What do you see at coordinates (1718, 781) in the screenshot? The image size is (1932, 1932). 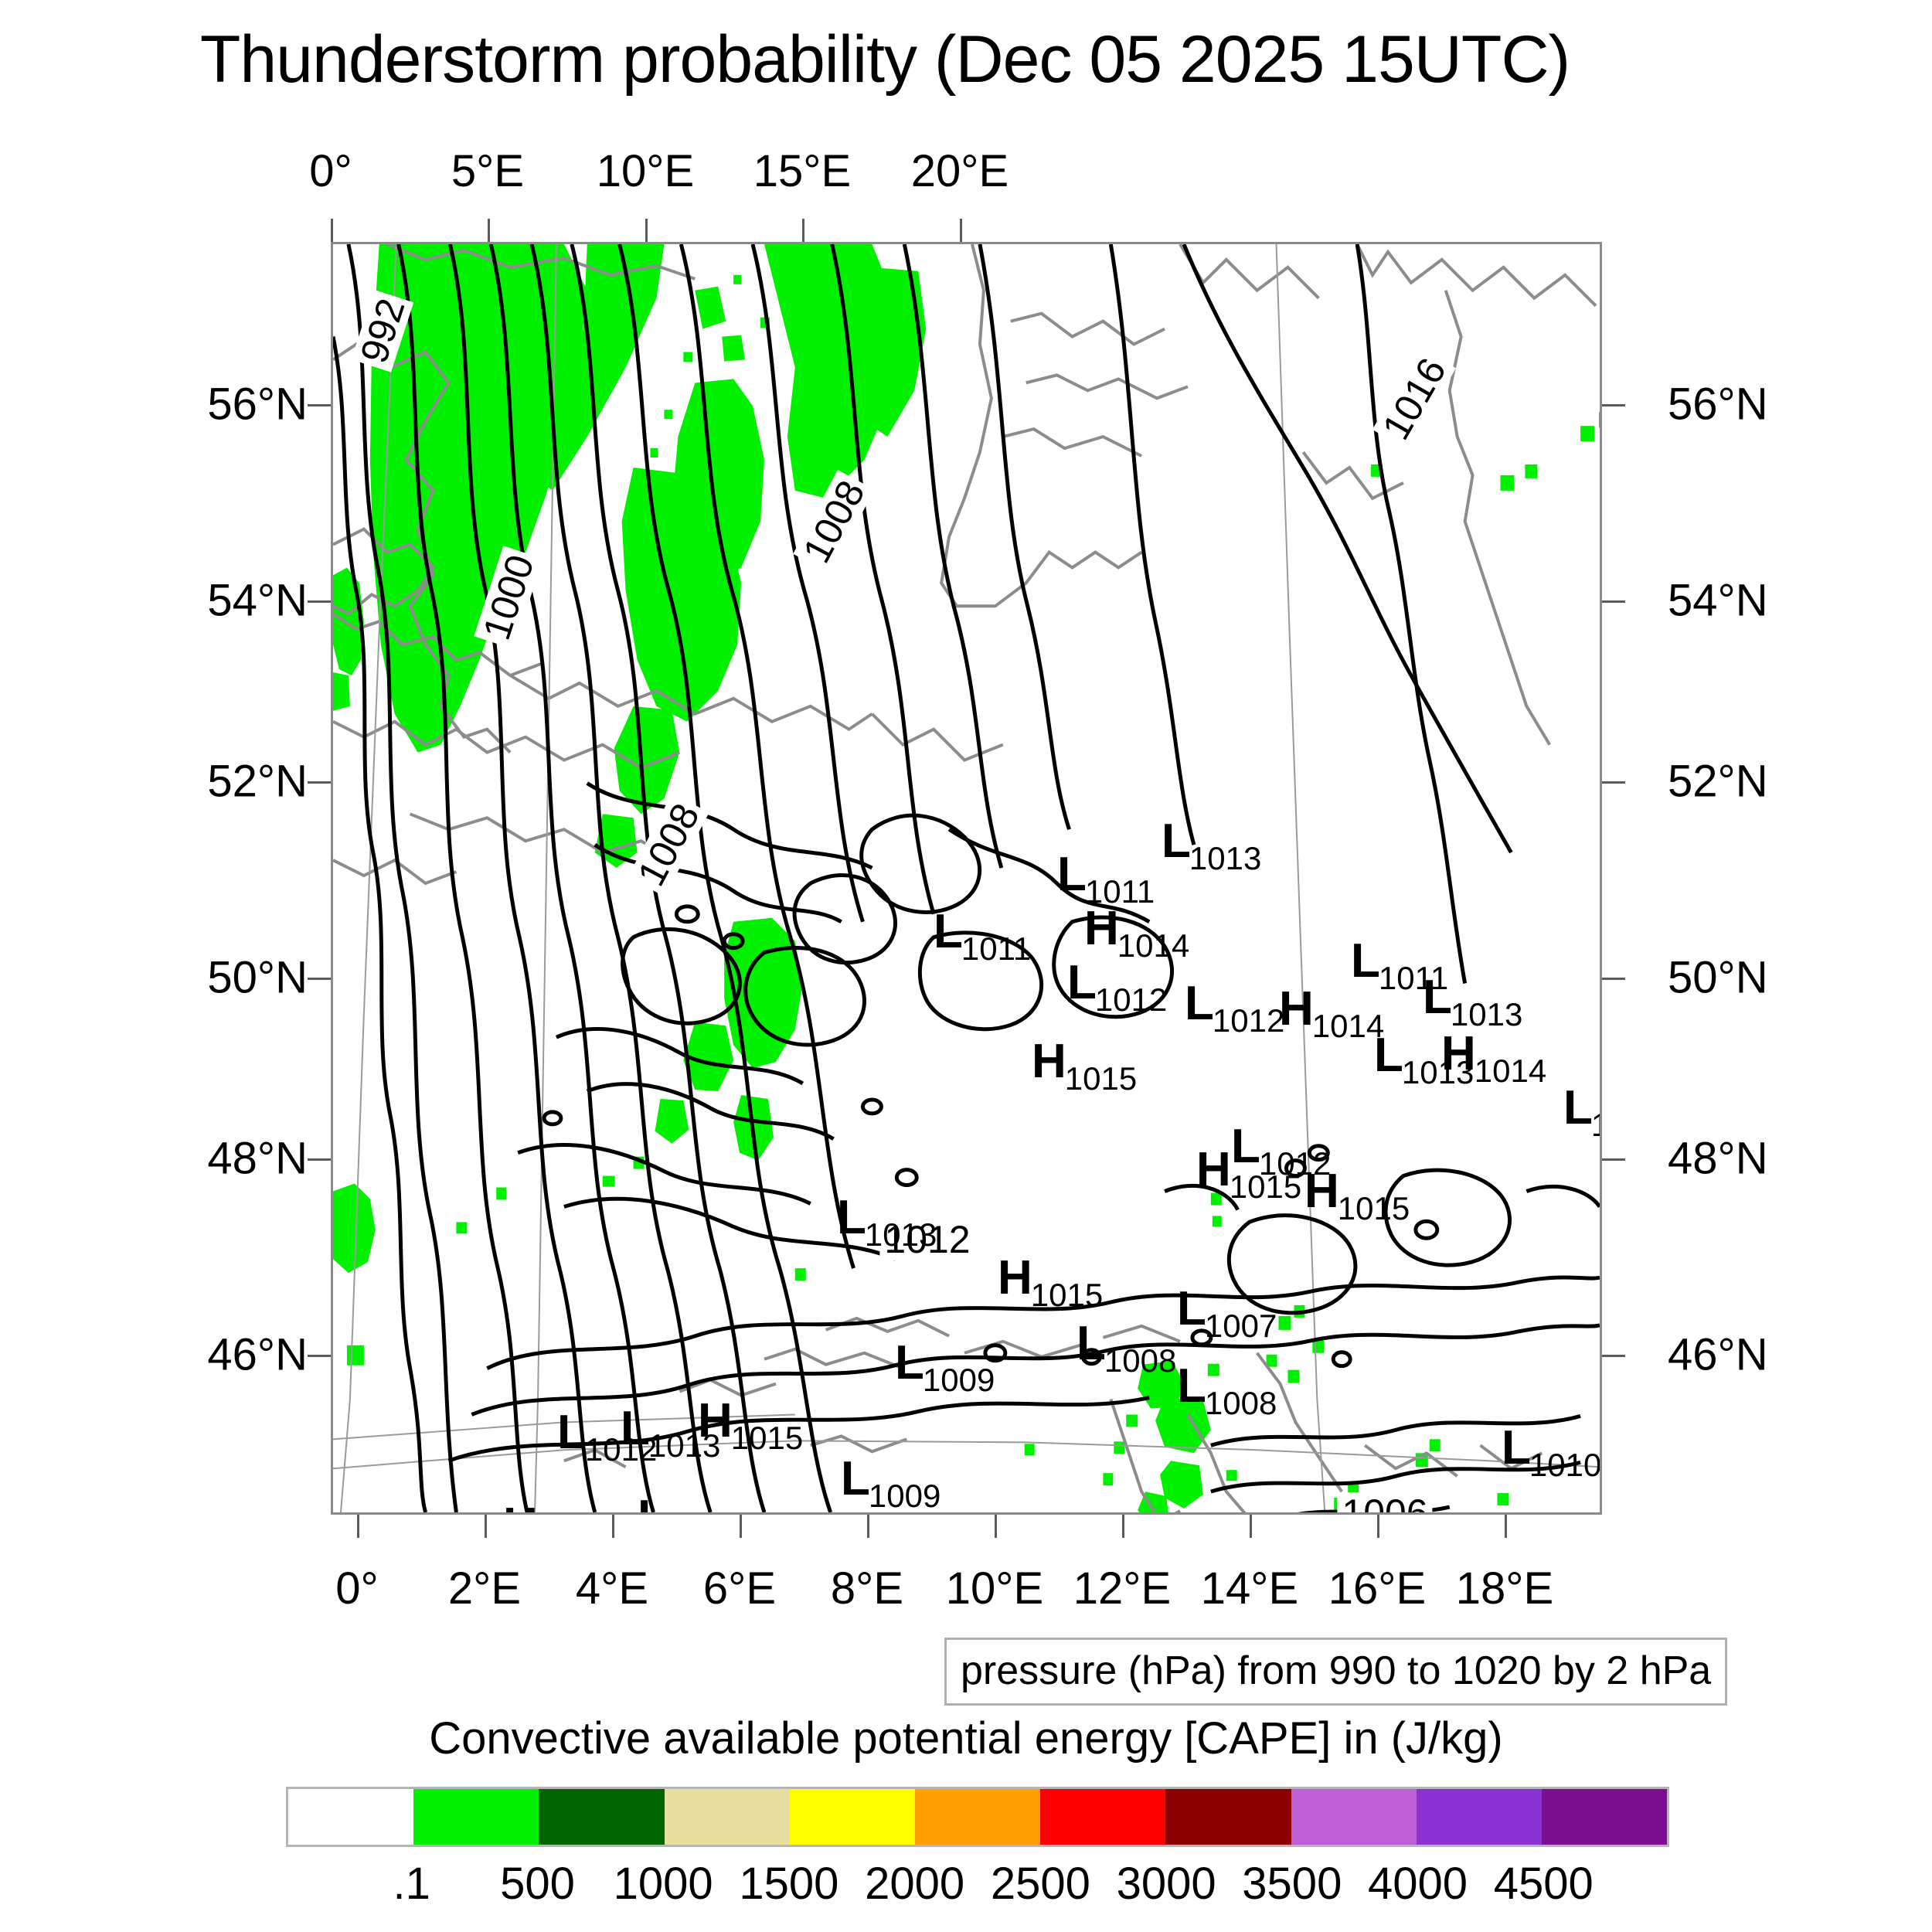 I see `lat-label-right-2: 52°N` at bounding box center [1718, 781].